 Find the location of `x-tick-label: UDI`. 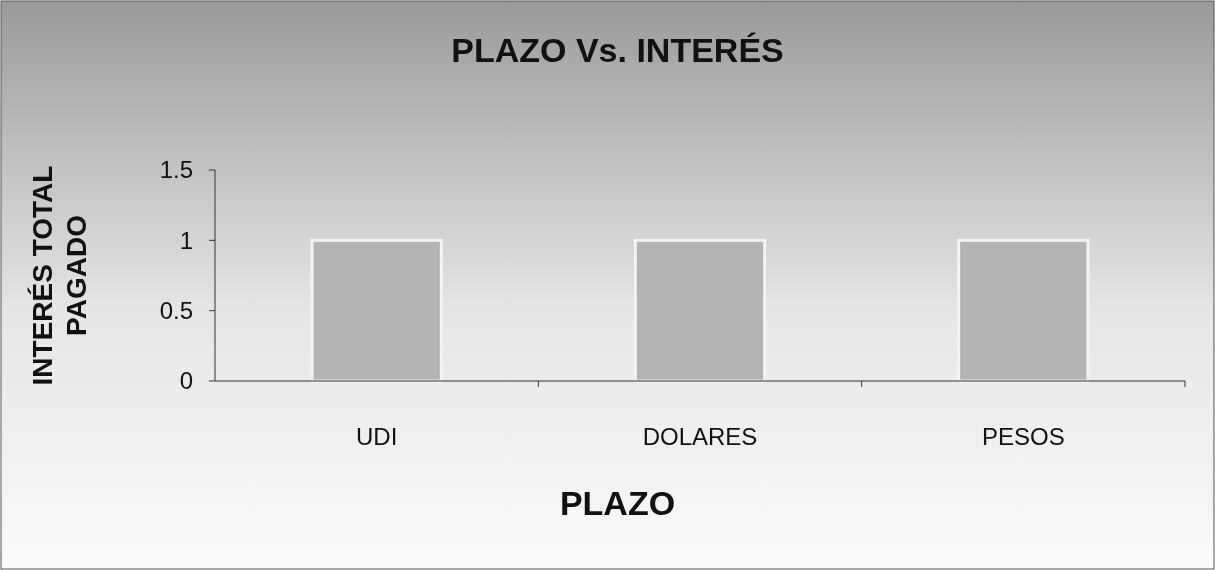

x-tick-label: UDI is located at coordinates (376, 436).